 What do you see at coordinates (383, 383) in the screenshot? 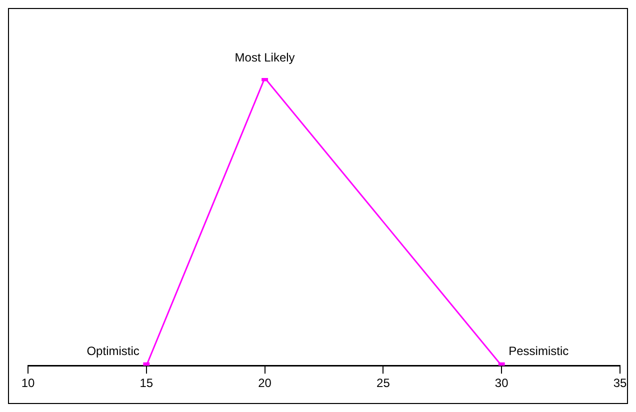
I see `x-tick-label: 25` at bounding box center [383, 383].